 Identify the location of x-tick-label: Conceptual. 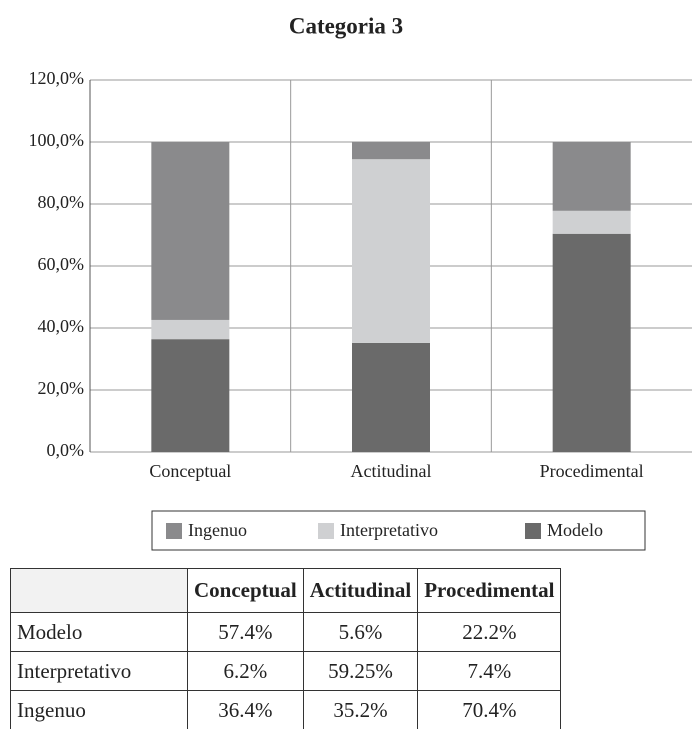
(190, 471).